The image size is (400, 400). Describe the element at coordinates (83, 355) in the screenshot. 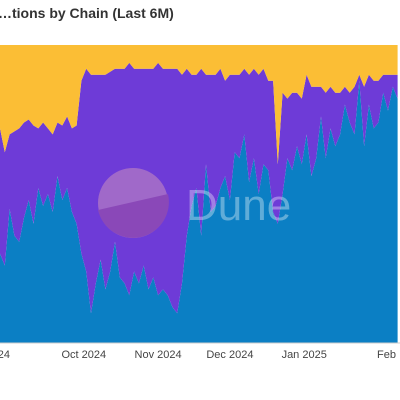

I see `x-tick-label: Oct 2024` at that location.